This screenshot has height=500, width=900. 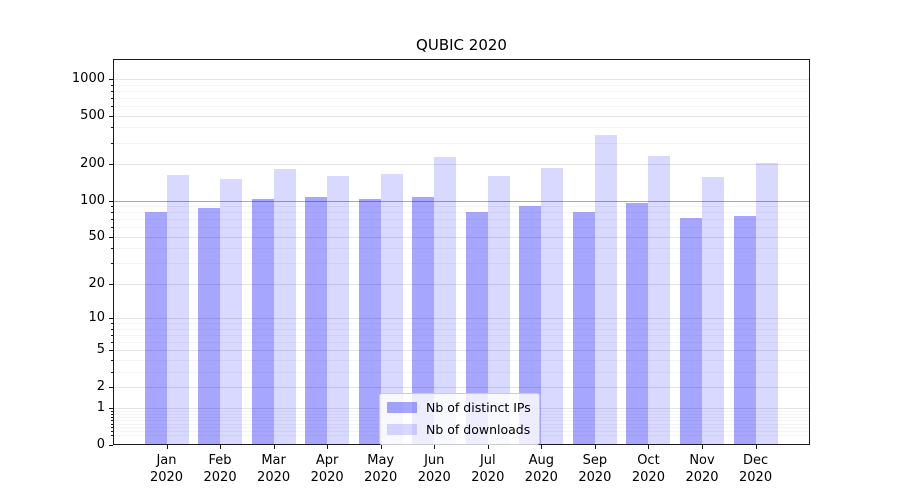 What do you see at coordinates (274, 469) in the screenshot?
I see `x-tick-label: Mar 2020` at bounding box center [274, 469].